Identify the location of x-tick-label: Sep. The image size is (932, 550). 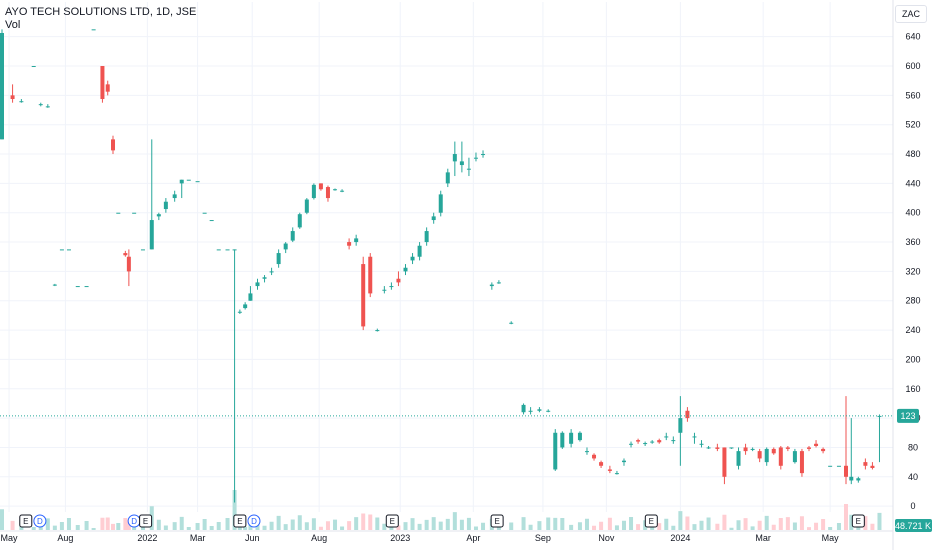
(543, 538).